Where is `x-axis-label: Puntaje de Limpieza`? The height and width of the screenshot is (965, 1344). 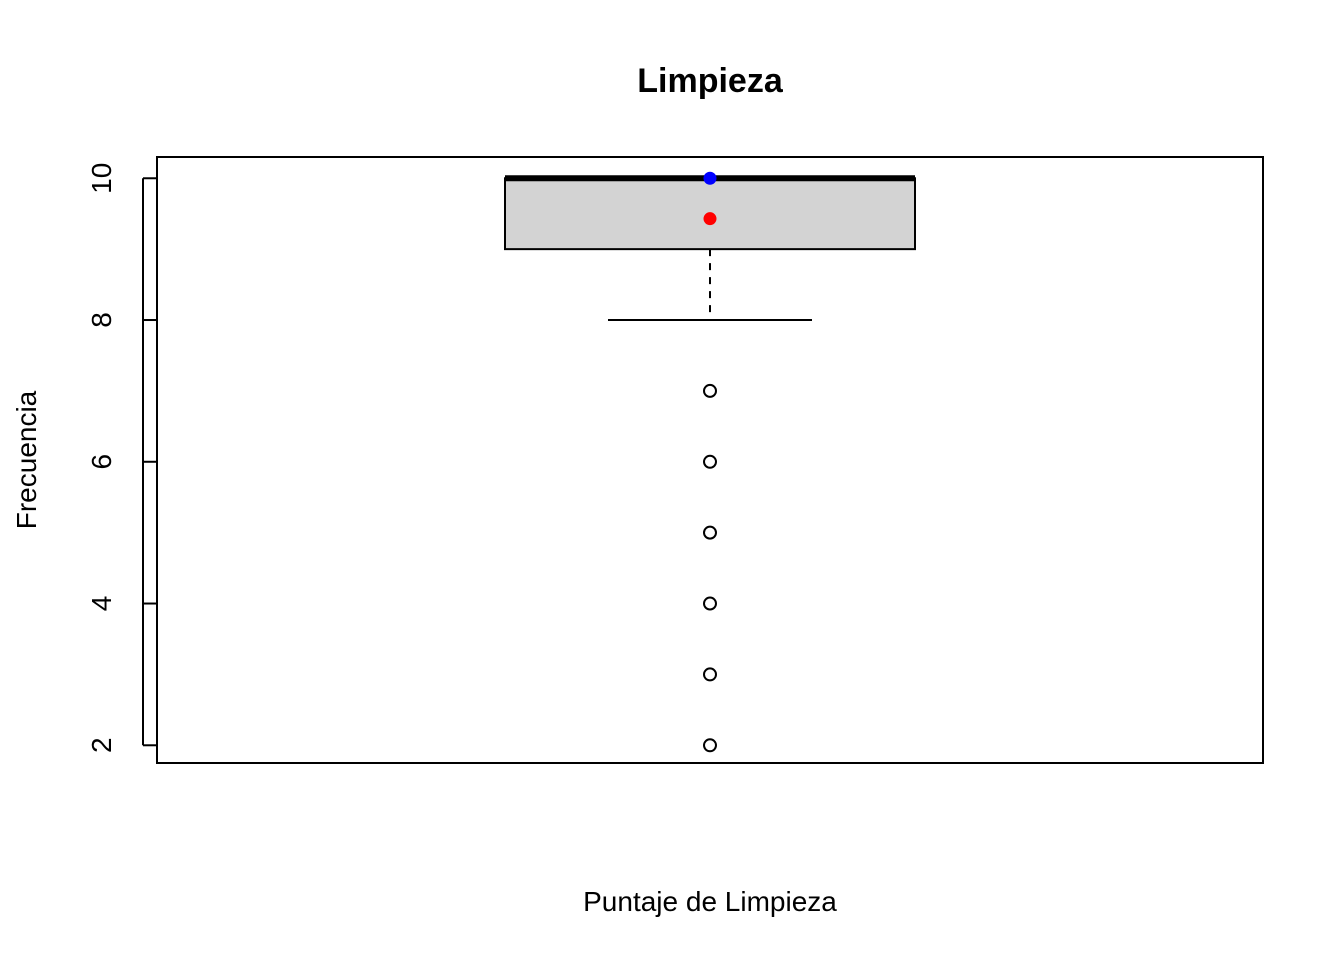 x-axis-label: Puntaje de Limpieza is located at coordinates (710, 901).